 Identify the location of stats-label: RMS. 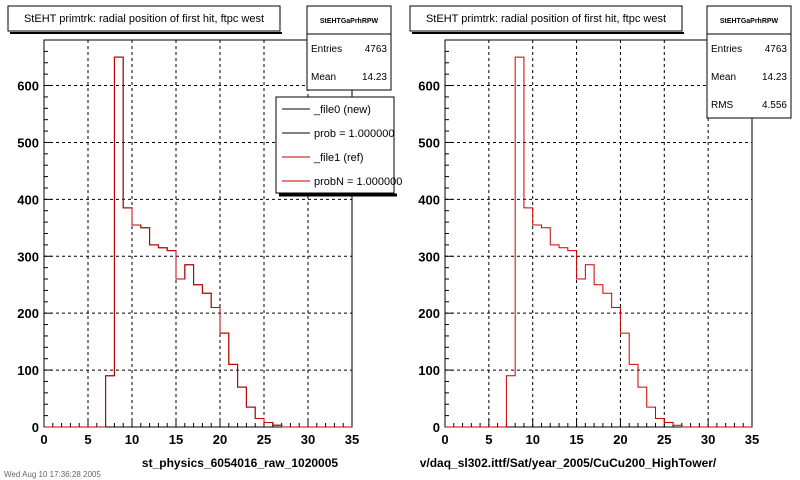
(722, 105).